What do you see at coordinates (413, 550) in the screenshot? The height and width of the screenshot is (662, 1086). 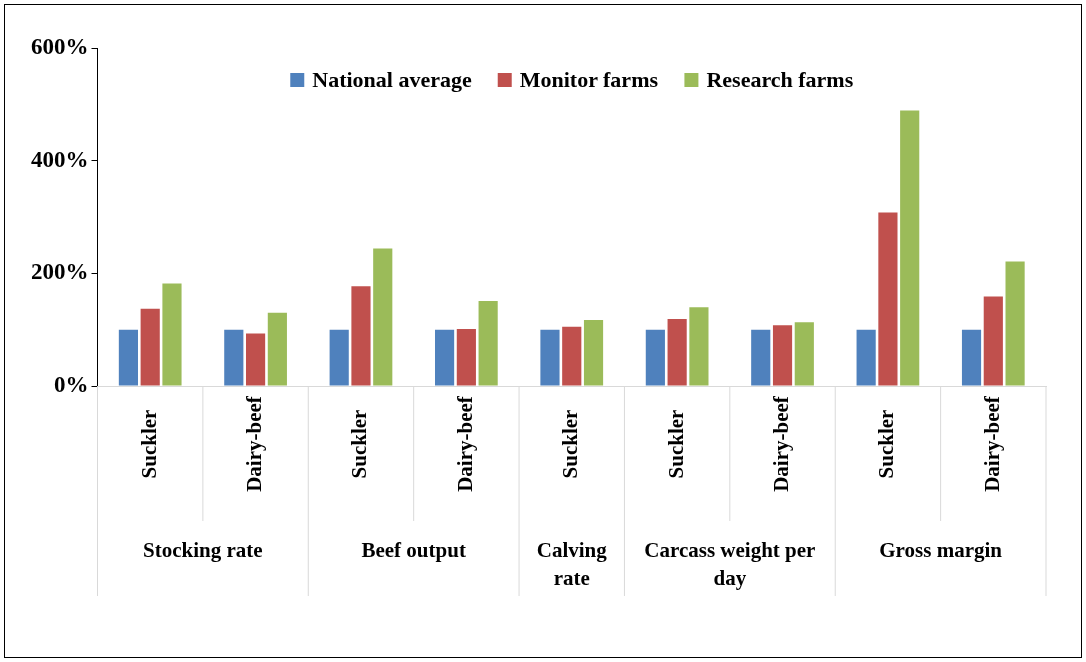 I see `text: Beef output` at bounding box center [413, 550].